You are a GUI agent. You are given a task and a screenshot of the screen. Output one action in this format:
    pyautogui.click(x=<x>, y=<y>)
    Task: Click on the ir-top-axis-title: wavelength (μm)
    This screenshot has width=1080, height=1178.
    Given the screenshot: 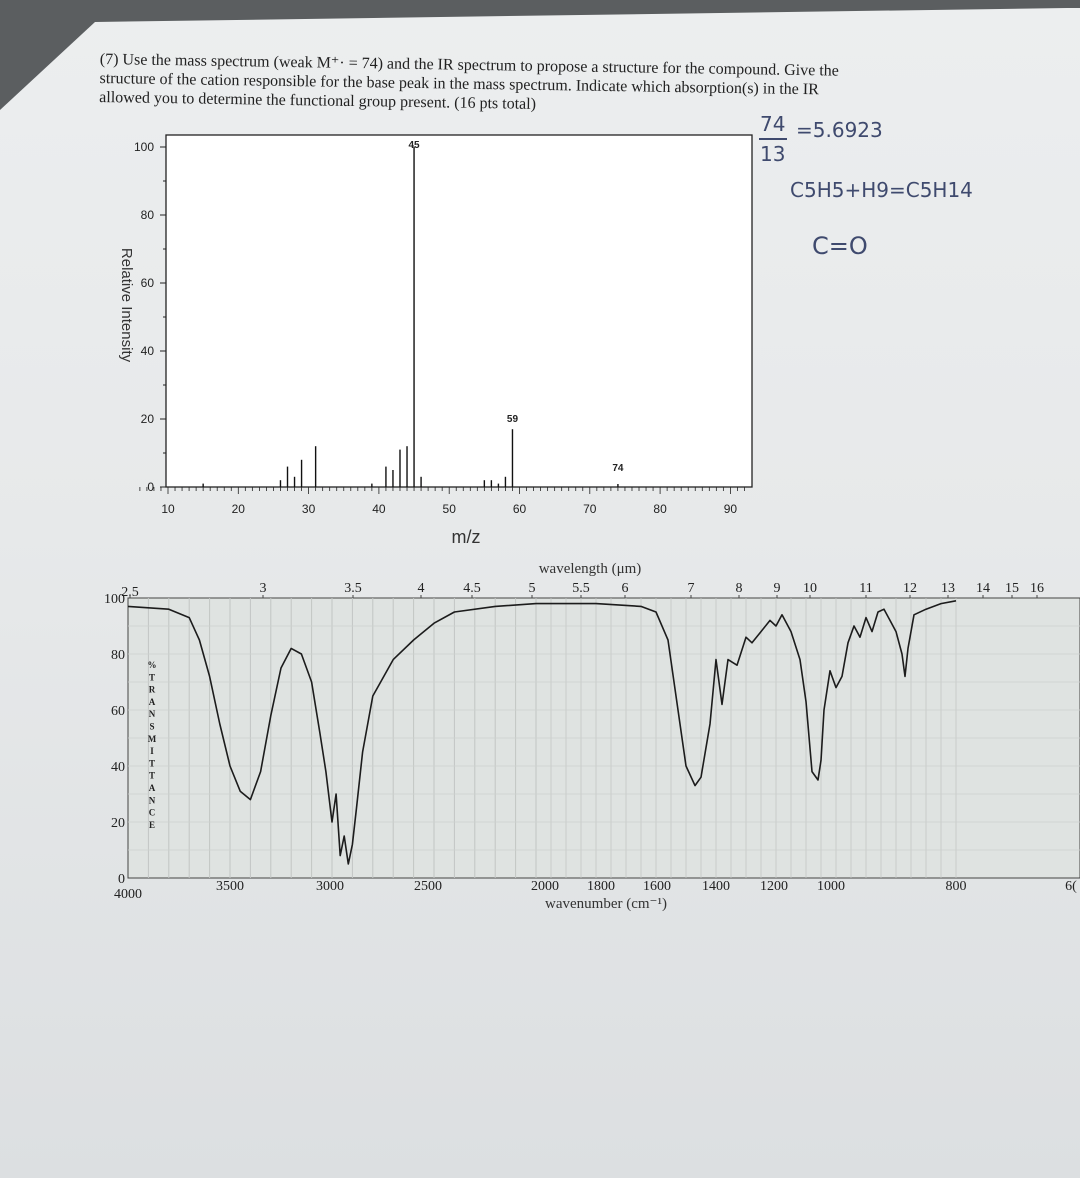 What is the action you would take?
    pyautogui.click(x=590, y=569)
    